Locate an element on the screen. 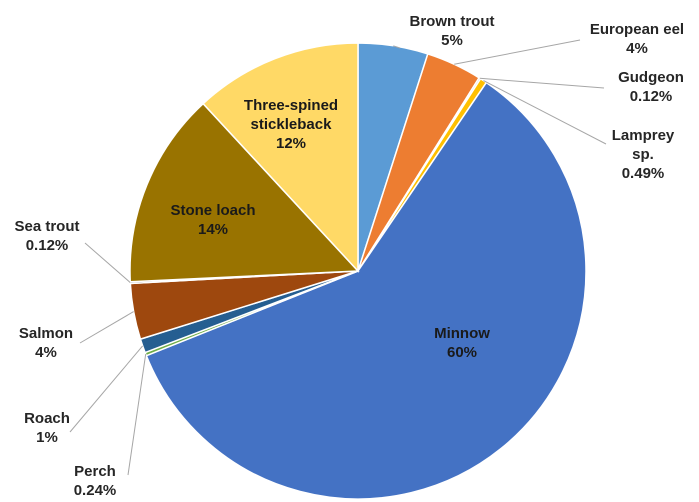 The image size is (699, 502). data-label-stone-loach: Stone loach 14% is located at coordinates (212, 220).